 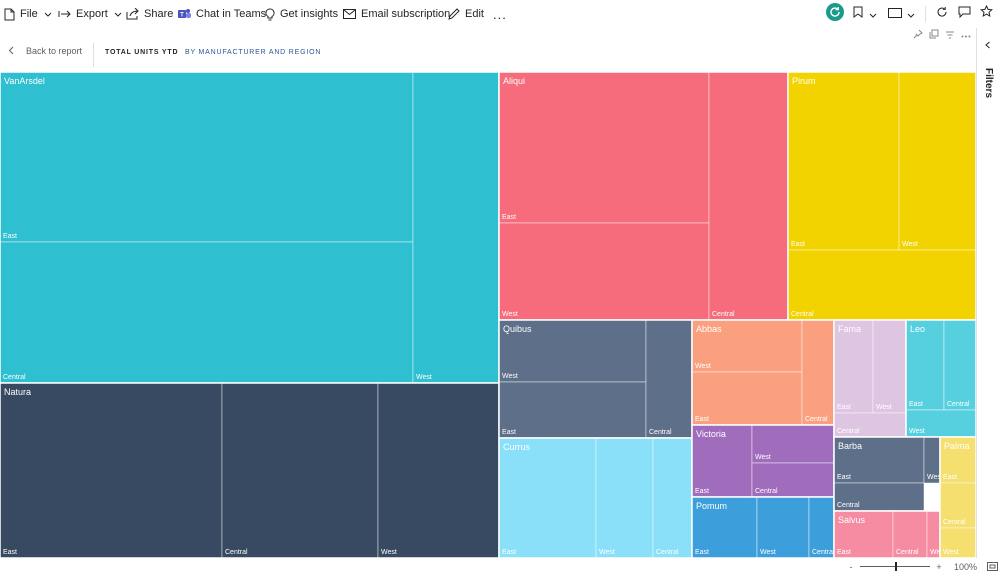 I want to click on get-insights-button: Get insights, so click(x=301, y=14).